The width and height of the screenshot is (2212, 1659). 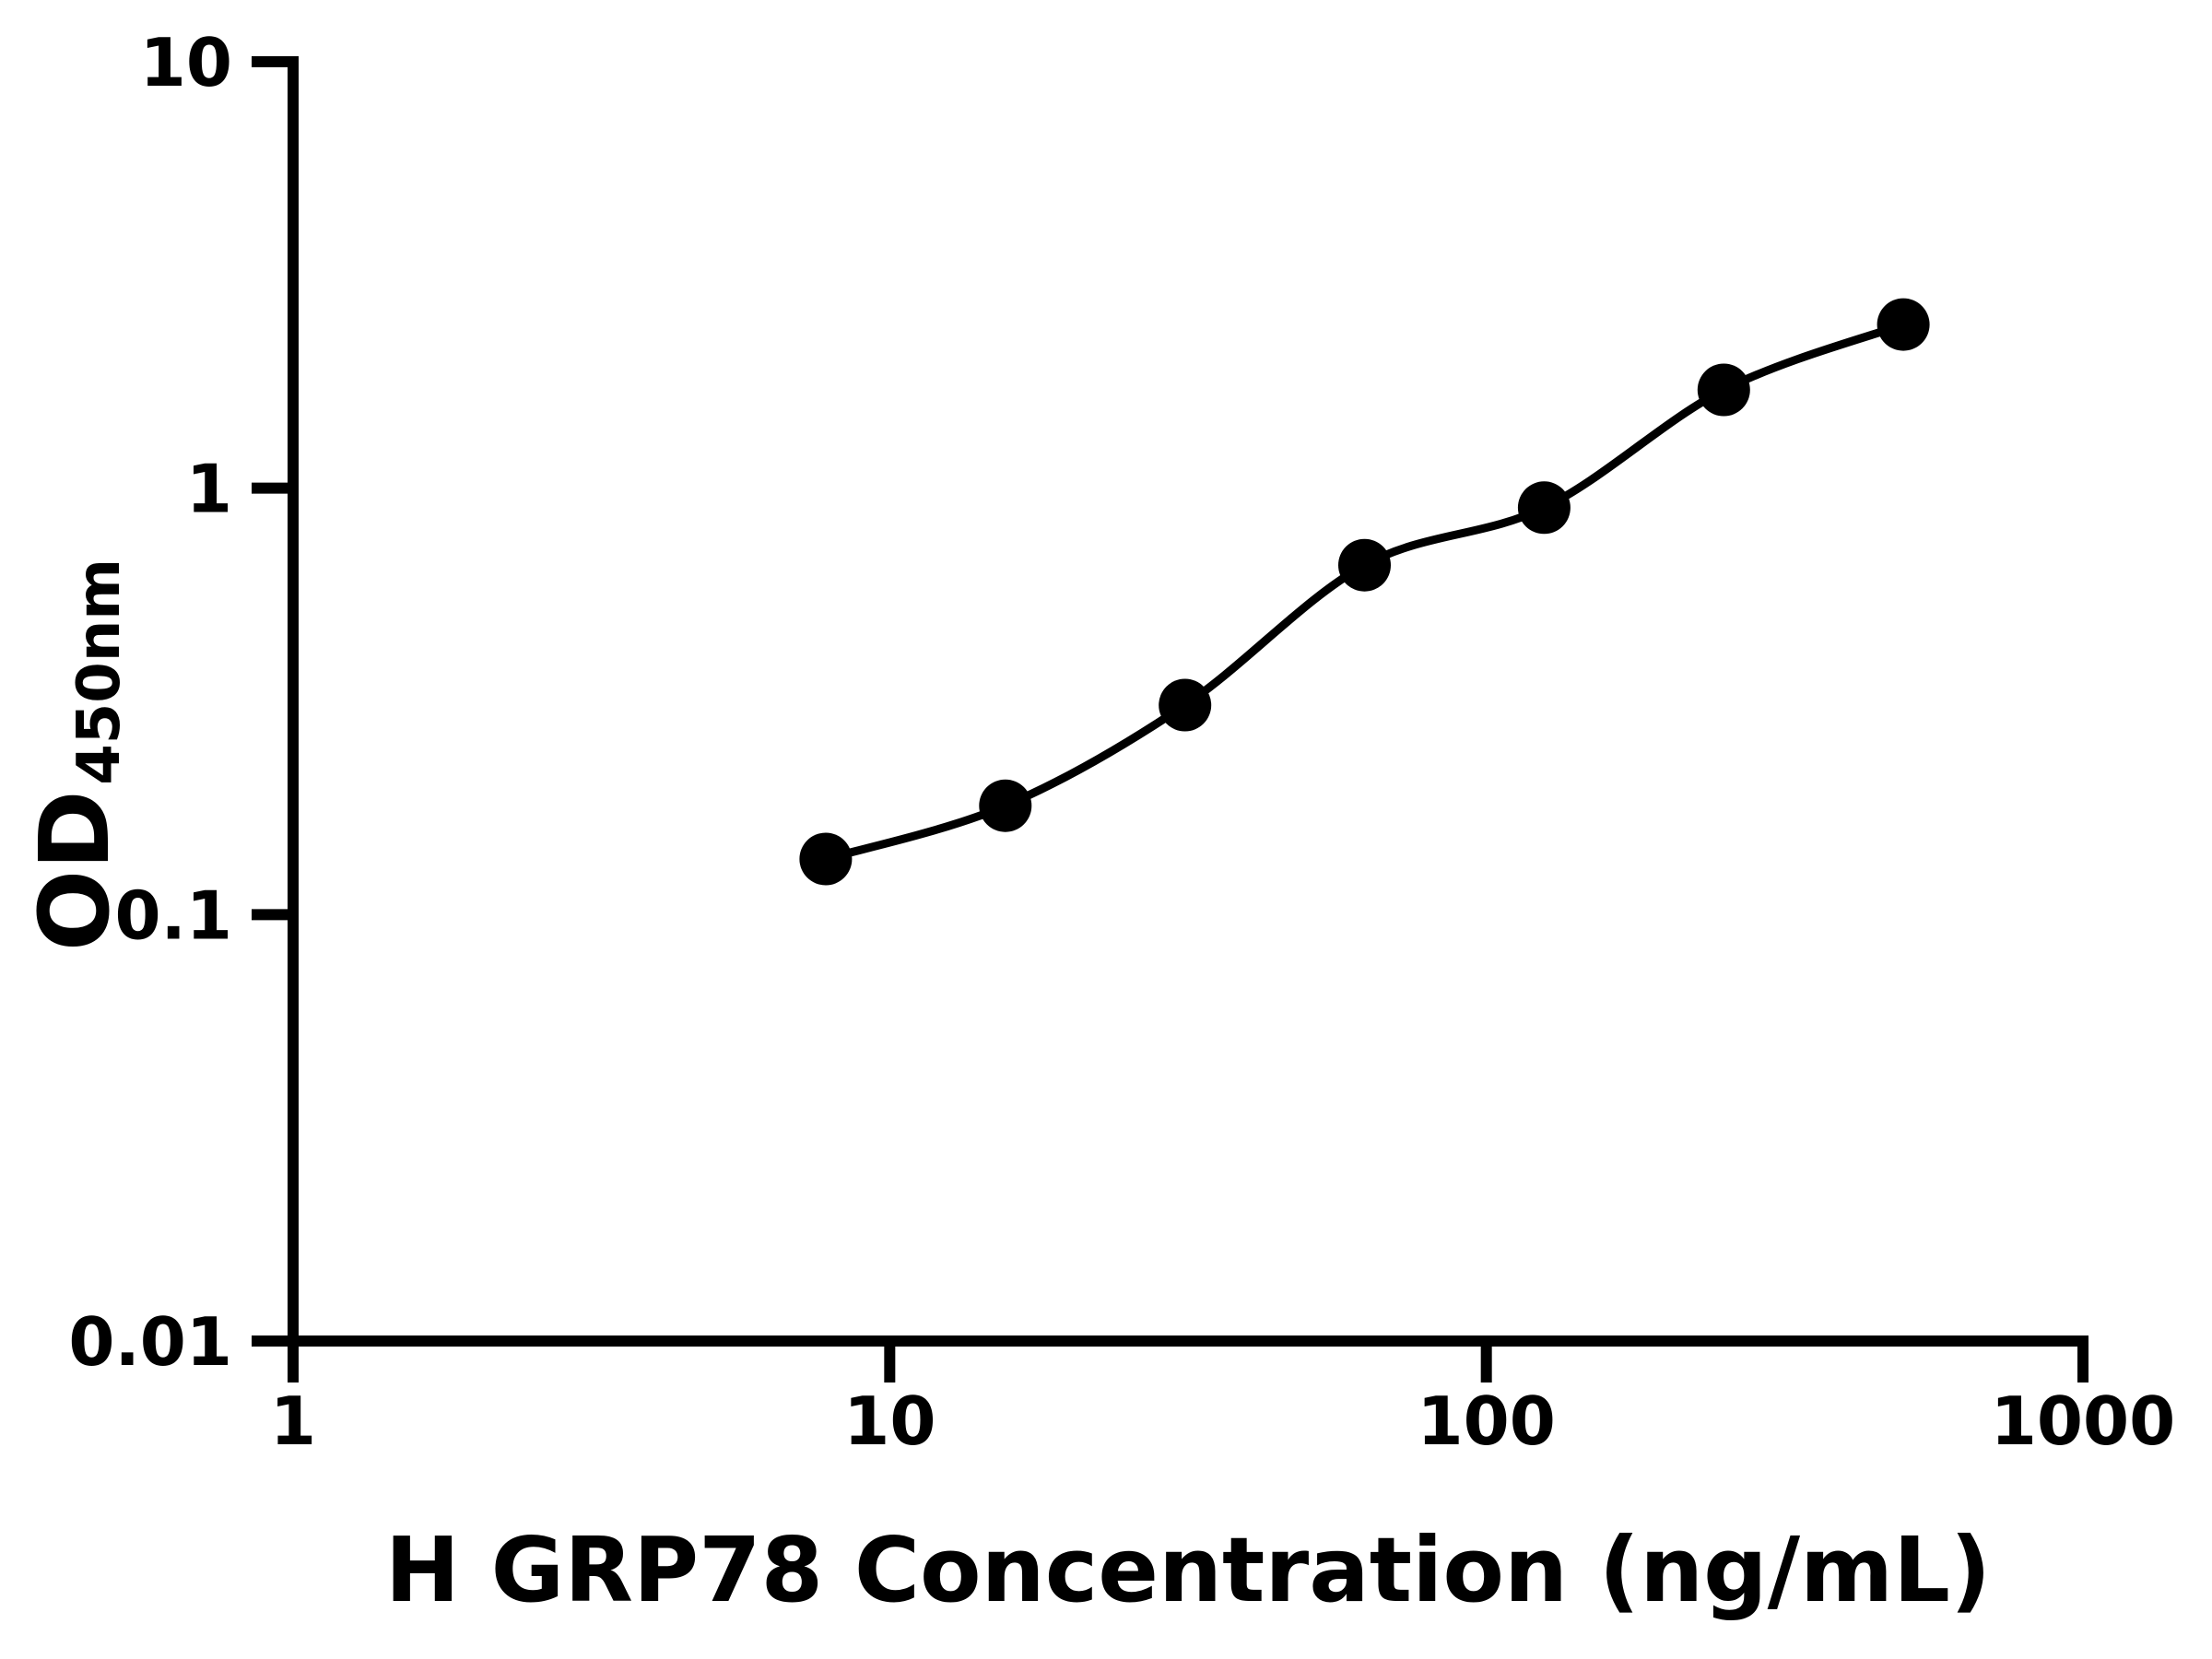 I want to click on y-axis-ticks, so click(x=272, y=701).